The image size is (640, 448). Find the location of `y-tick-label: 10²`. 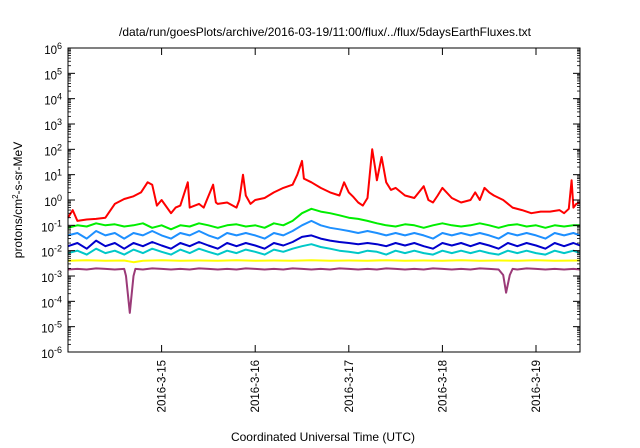

y-tick-label: 10² is located at coordinates (53, 150).